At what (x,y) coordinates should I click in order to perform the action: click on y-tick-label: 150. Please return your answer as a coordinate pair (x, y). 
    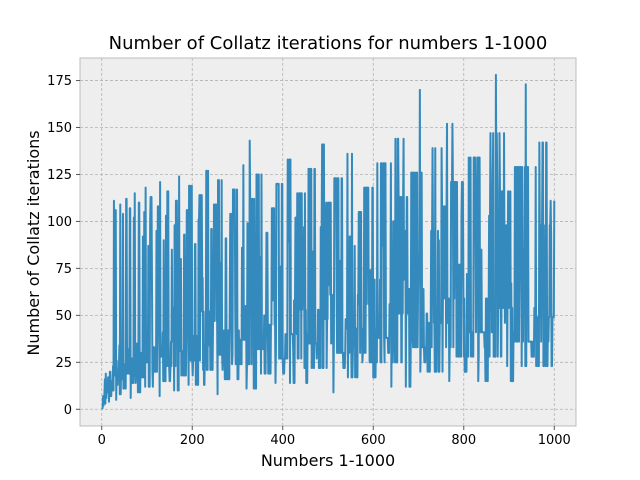
    Looking at the image, I should click on (59, 128).